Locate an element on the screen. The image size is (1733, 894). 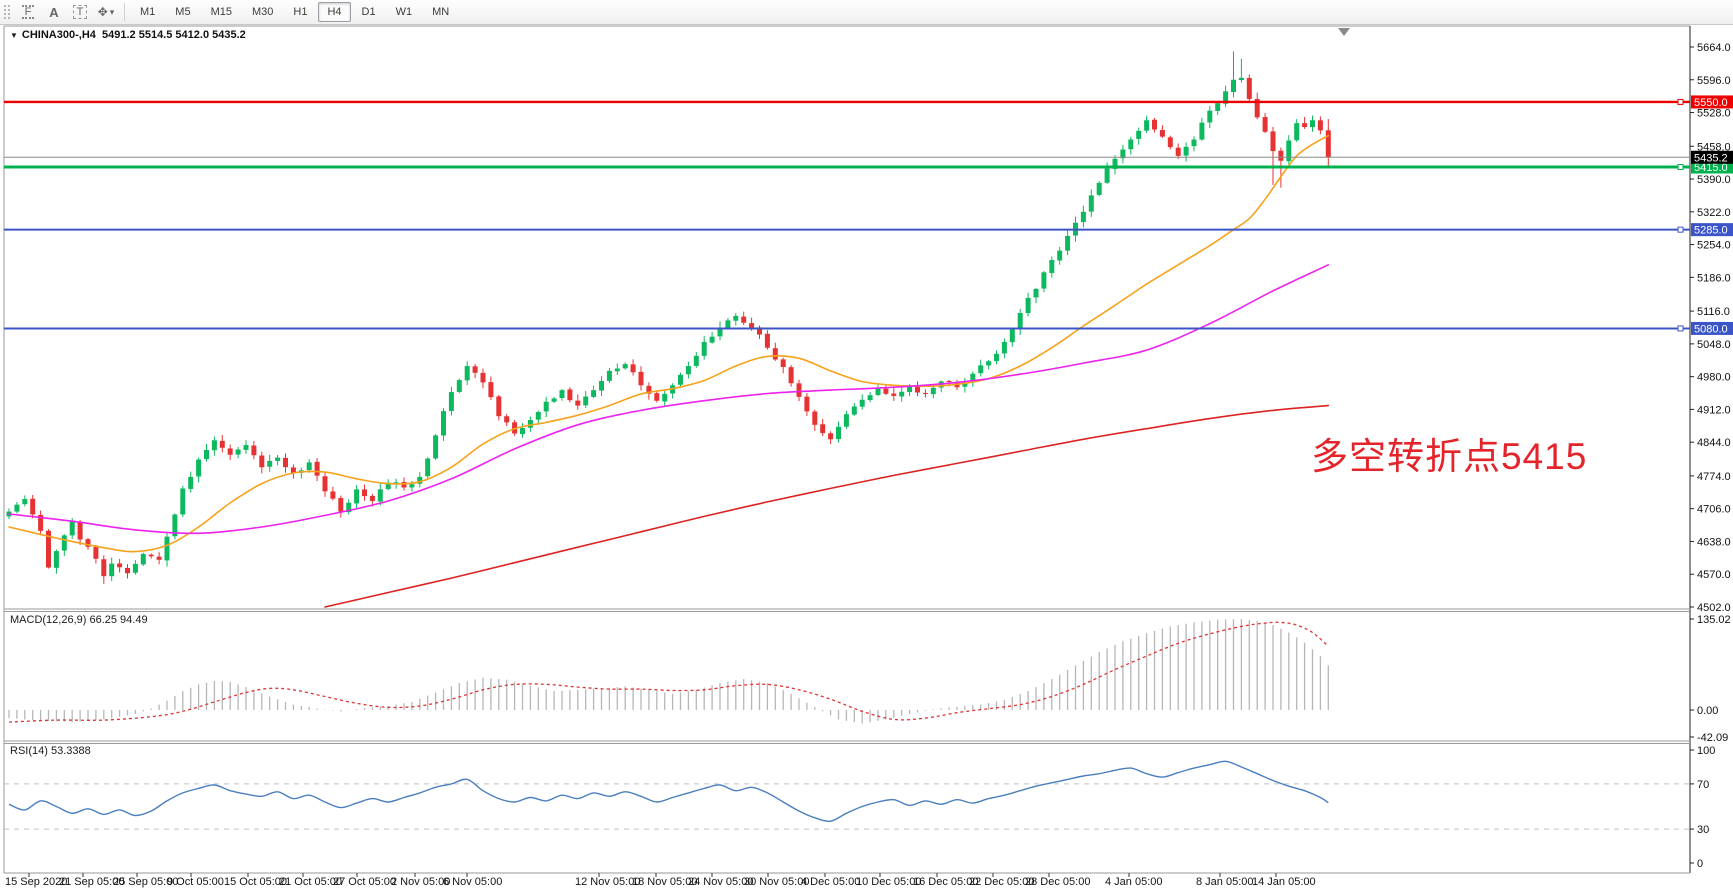
svg-text: 4774.0 is located at coordinates (1714, 477).